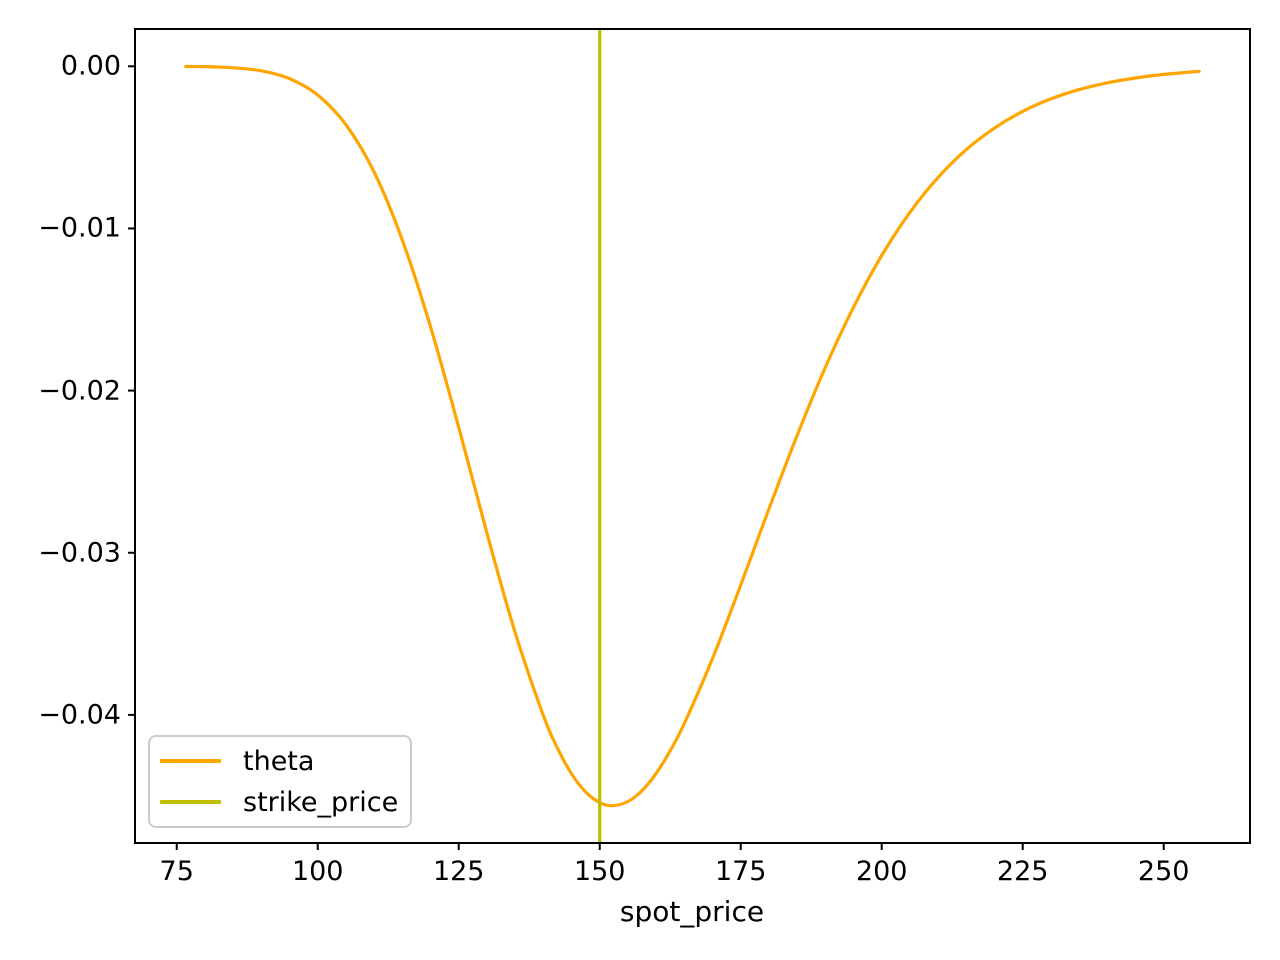  What do you see at coordinates (90, 66) in the screenshot?
I see `y-tick-label: 0.00` at bounding box center [90, 66].